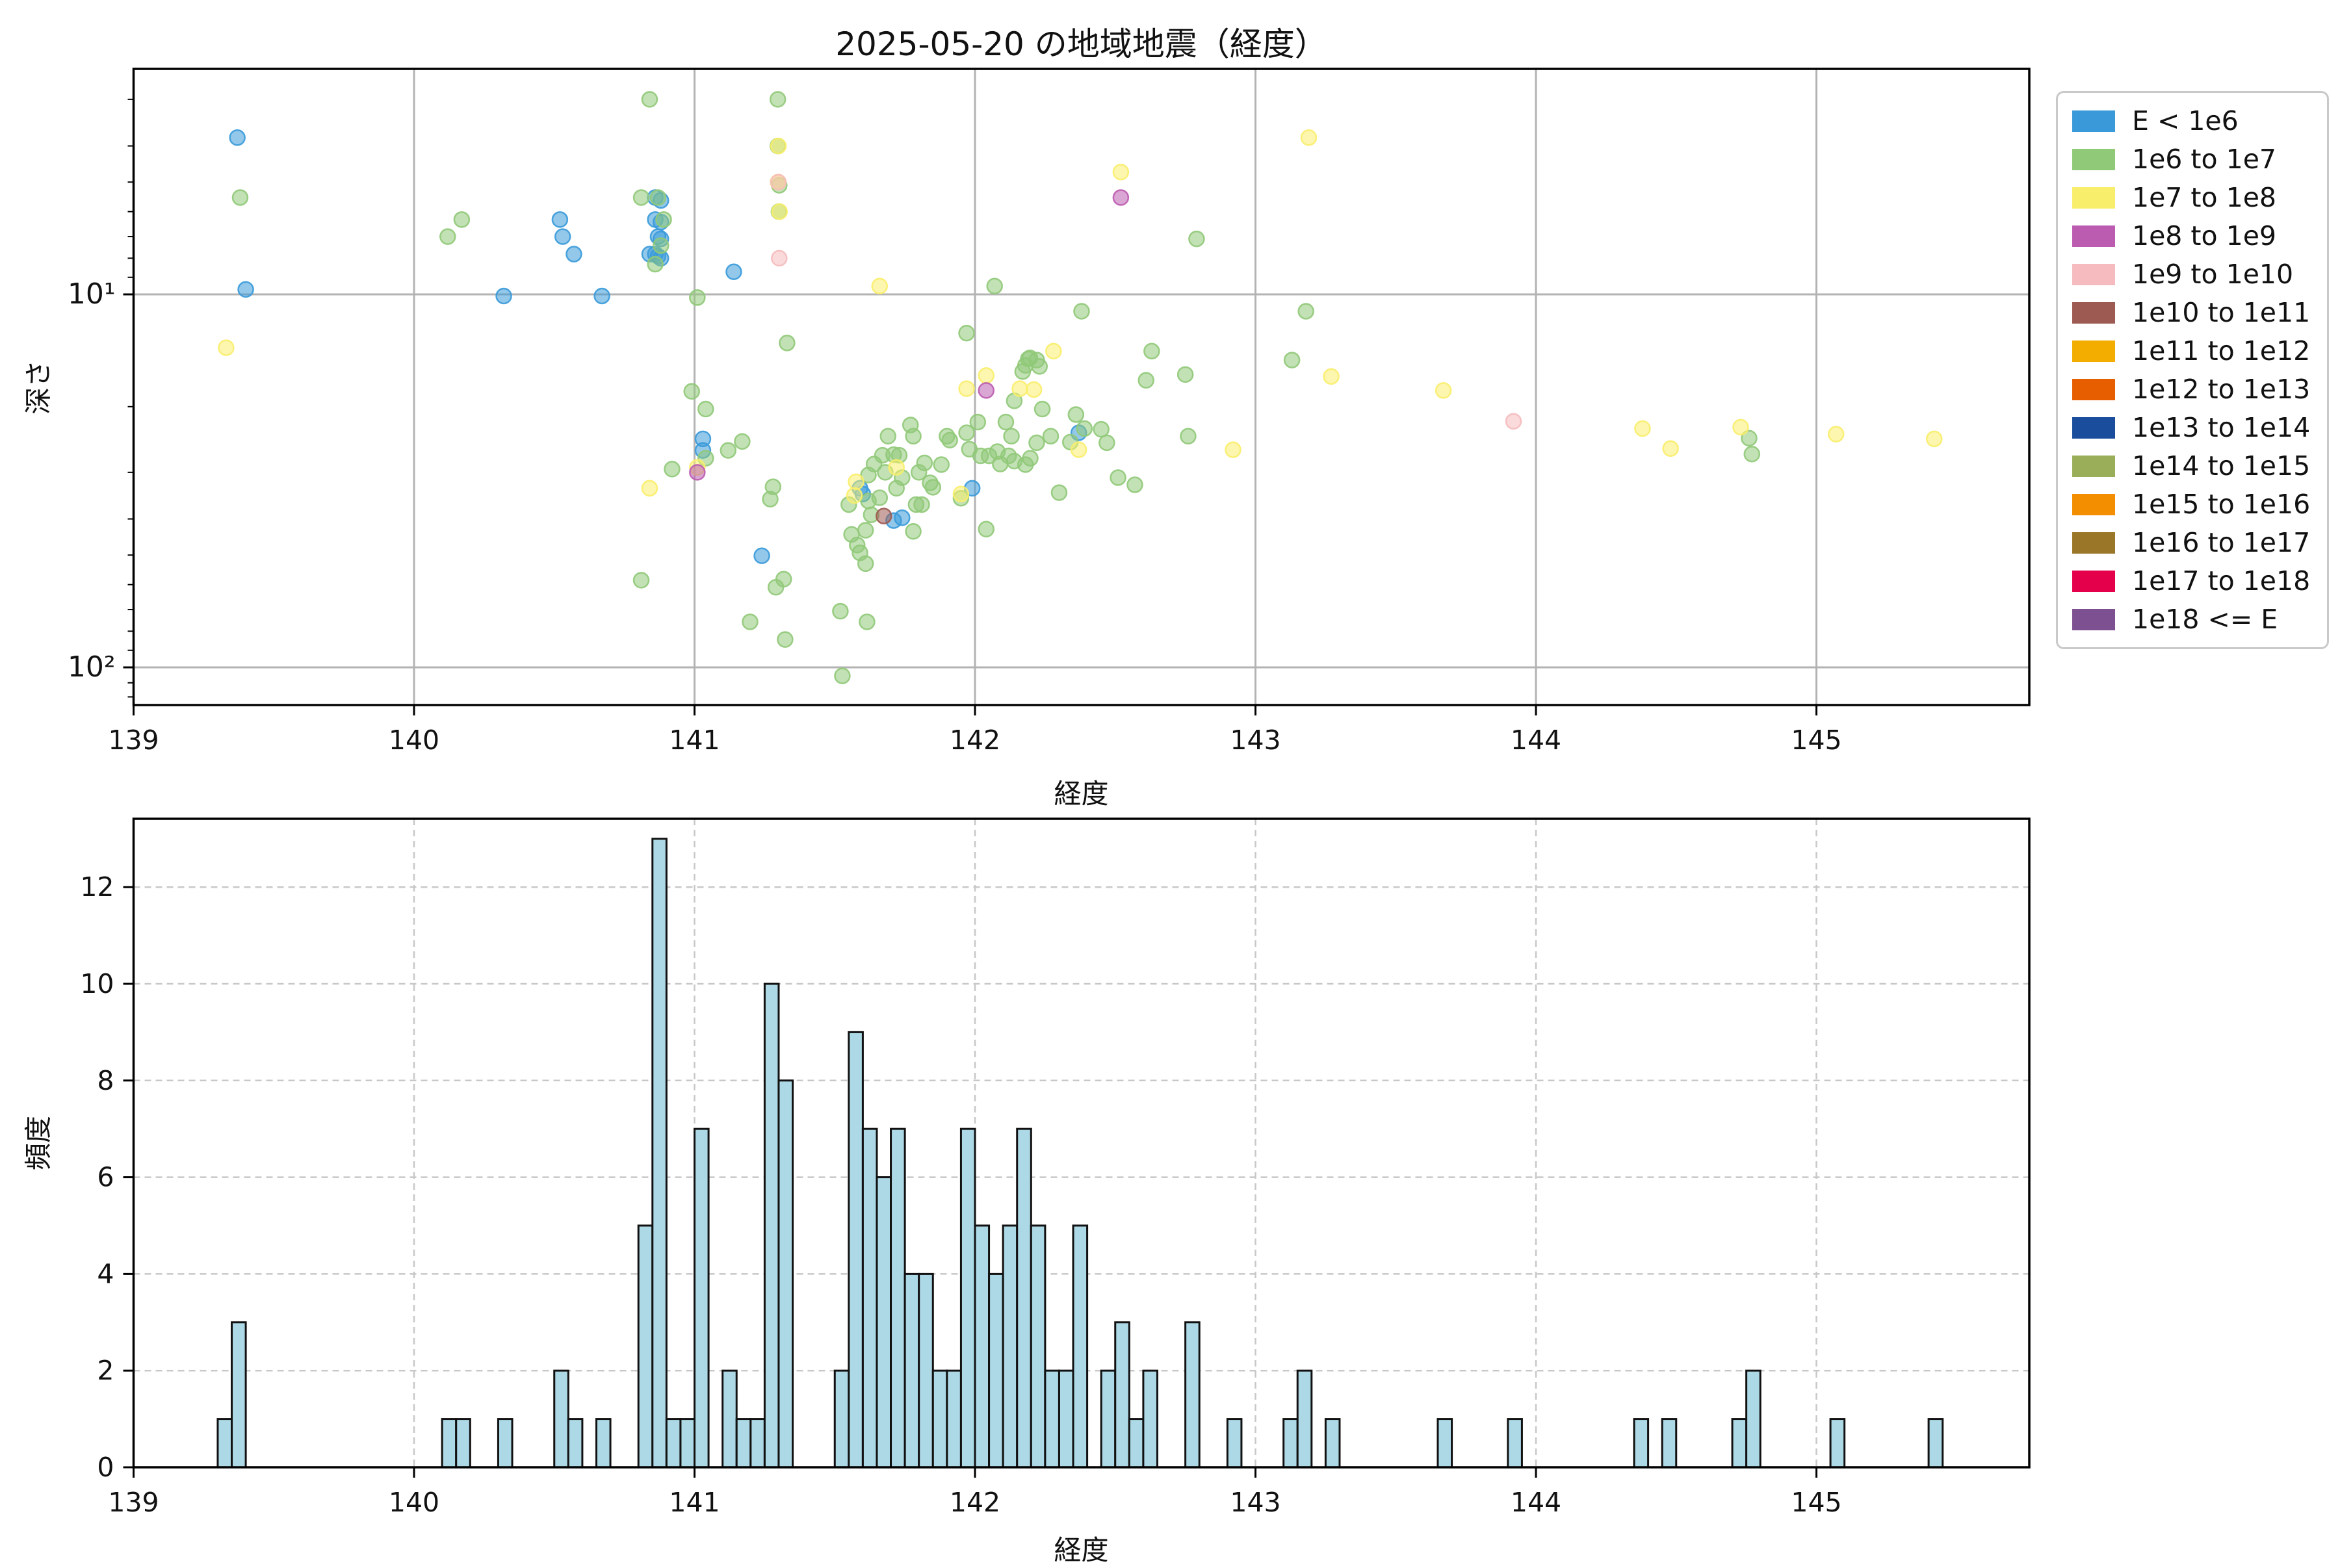  Describe the element at coordinates (92, 667) in the screenshot. I see `tick-label: 10²` at that location.